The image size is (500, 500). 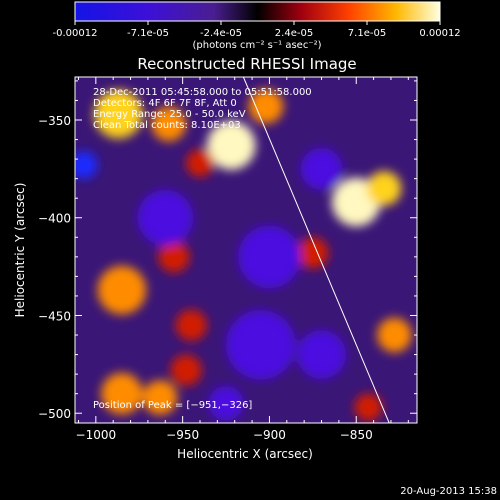 I want to click on colorbar-ticks, so click(x=257, y=23).